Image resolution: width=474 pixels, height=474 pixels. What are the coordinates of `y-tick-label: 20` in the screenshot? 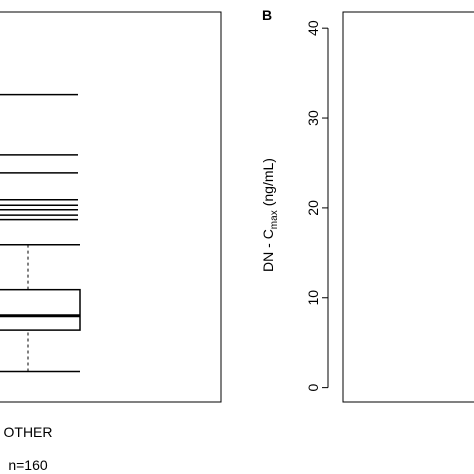 It's located at (313, 208).